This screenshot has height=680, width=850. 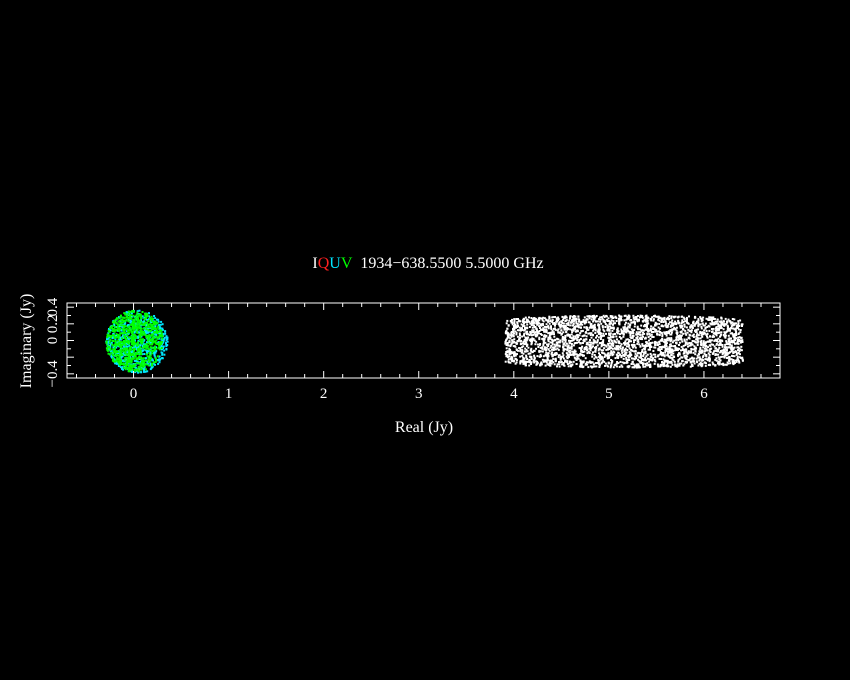 I want to click on x-tick-label: 3, so click(x=419, y=394).